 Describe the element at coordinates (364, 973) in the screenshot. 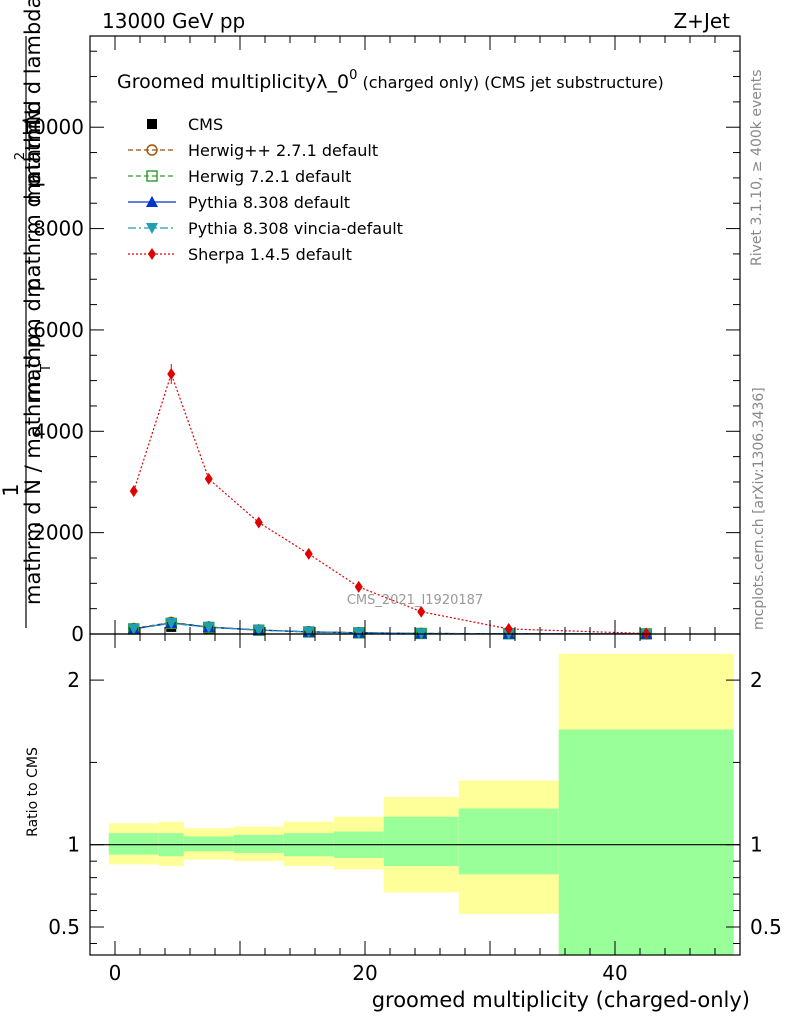

I see `x-tick-label: 20` at that location.